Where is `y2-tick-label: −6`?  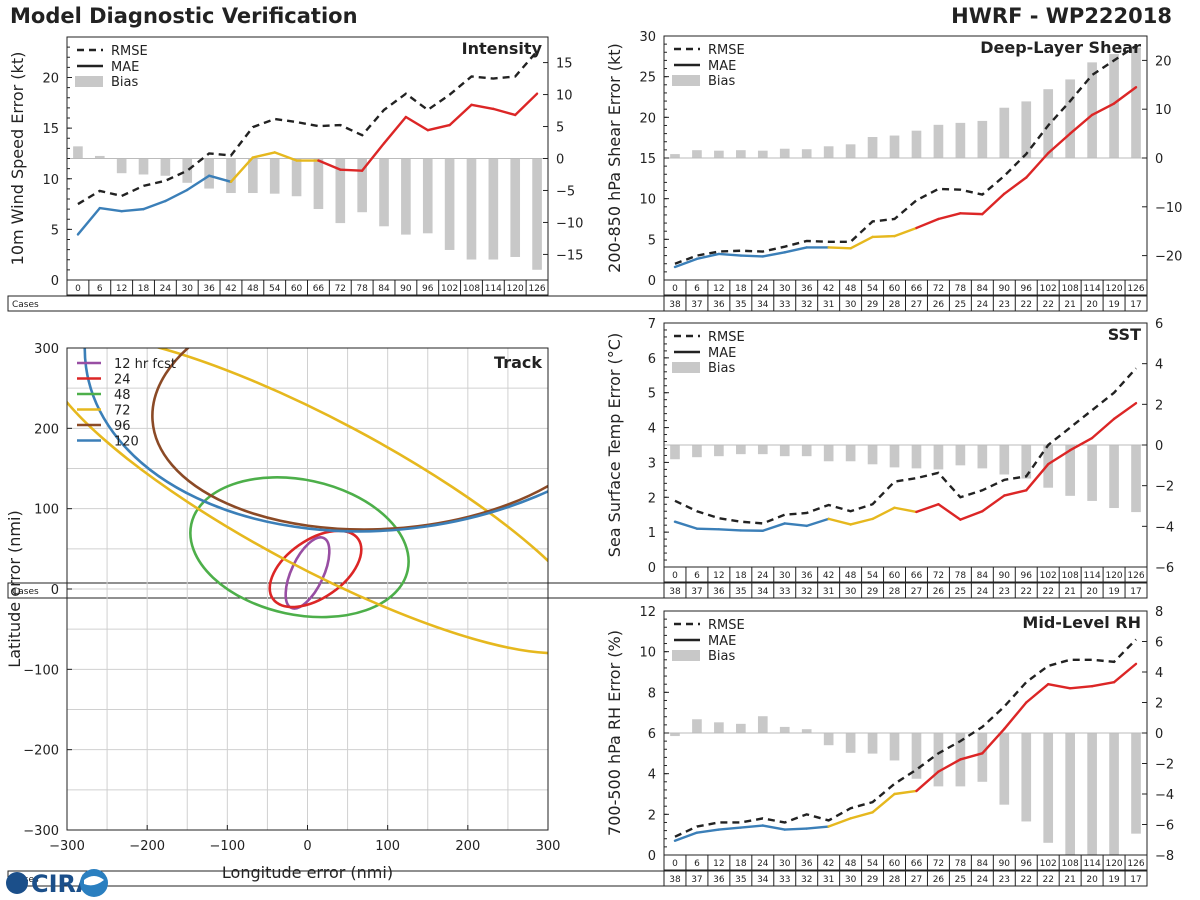
y2-tick-label: −6 is located at coordinates (1164, 826).